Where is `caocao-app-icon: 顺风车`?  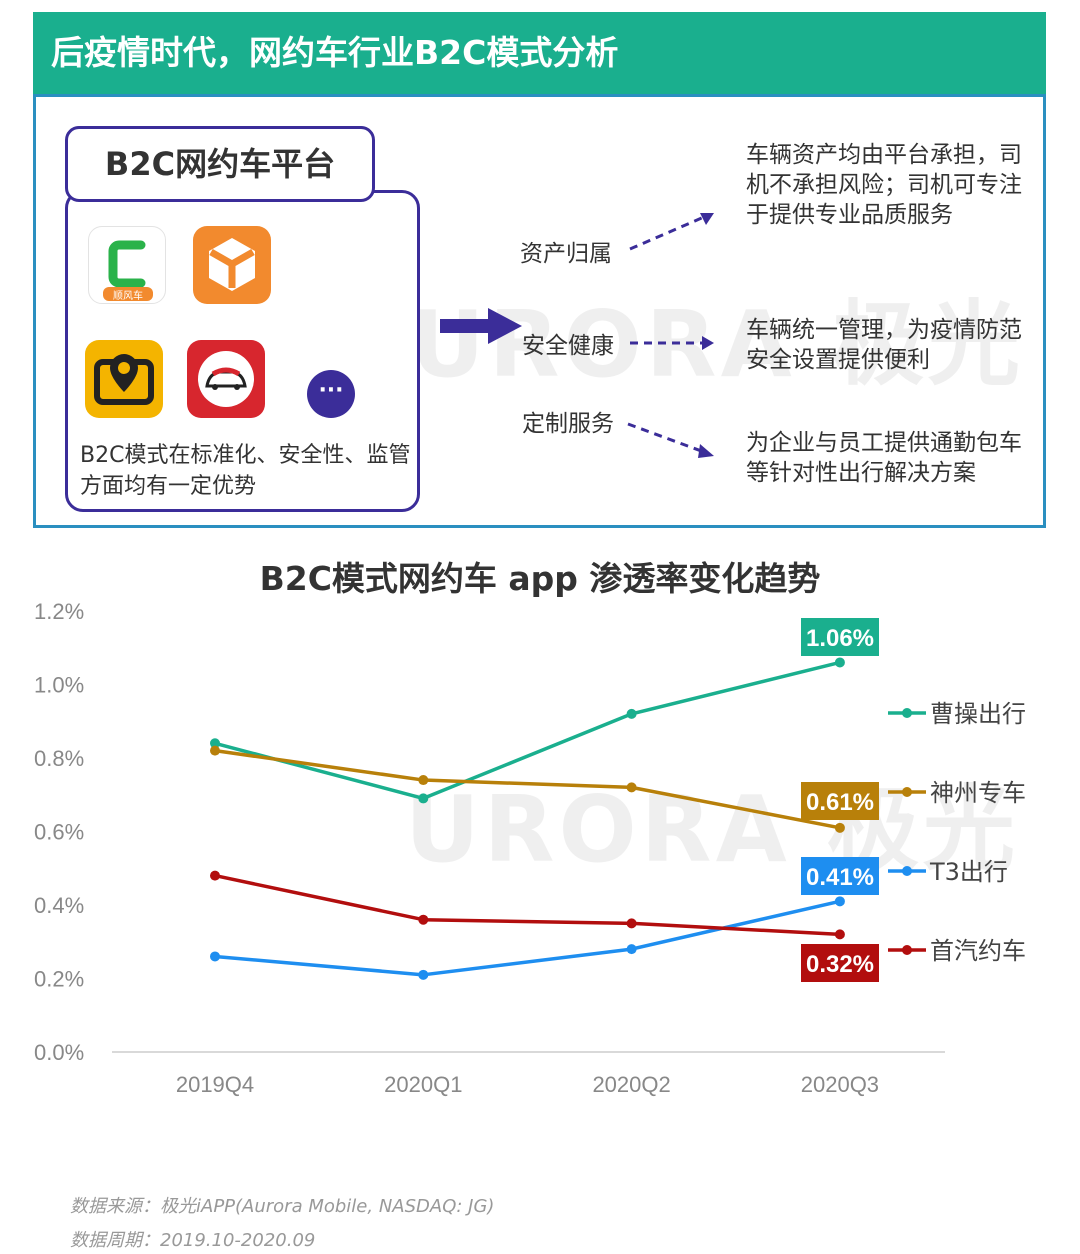
caocao-app-icon: 顺风车 is located at coordinates (127, 265).